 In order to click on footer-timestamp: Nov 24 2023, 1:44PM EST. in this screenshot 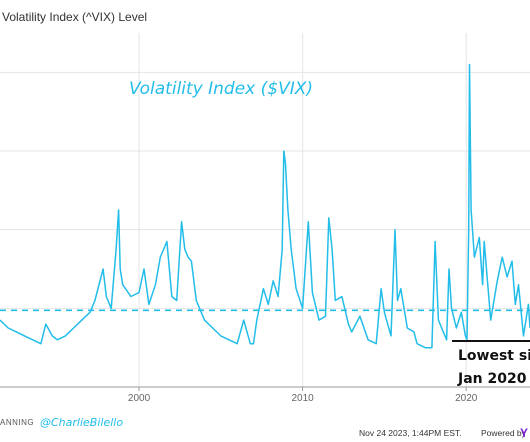, I will do `click(410, 433)`.